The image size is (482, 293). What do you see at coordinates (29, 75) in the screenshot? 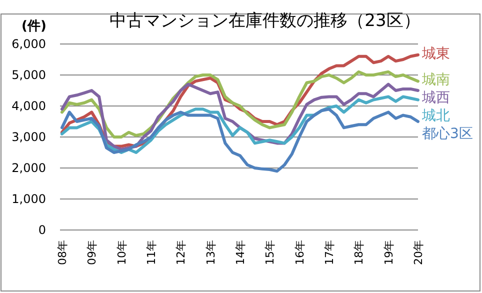
I see `y-tick-label: 5,000` at bounding box center [29, 75].